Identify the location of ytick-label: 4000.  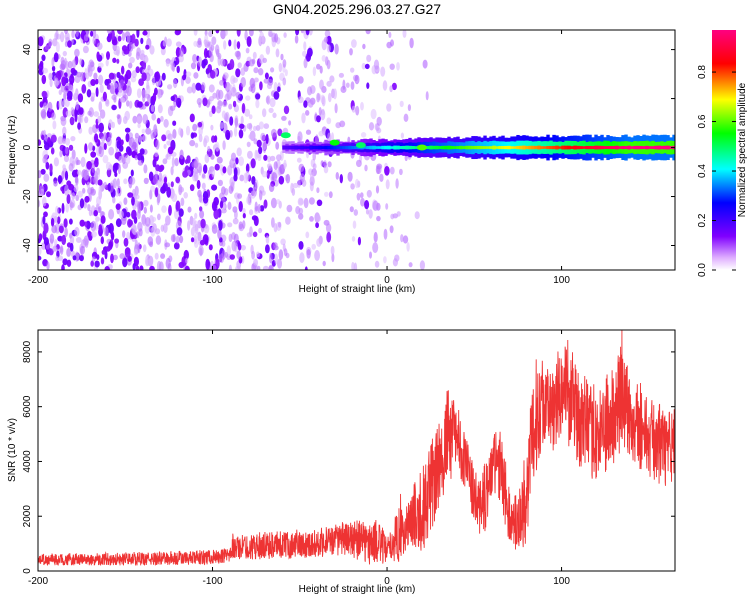
(27, 461).